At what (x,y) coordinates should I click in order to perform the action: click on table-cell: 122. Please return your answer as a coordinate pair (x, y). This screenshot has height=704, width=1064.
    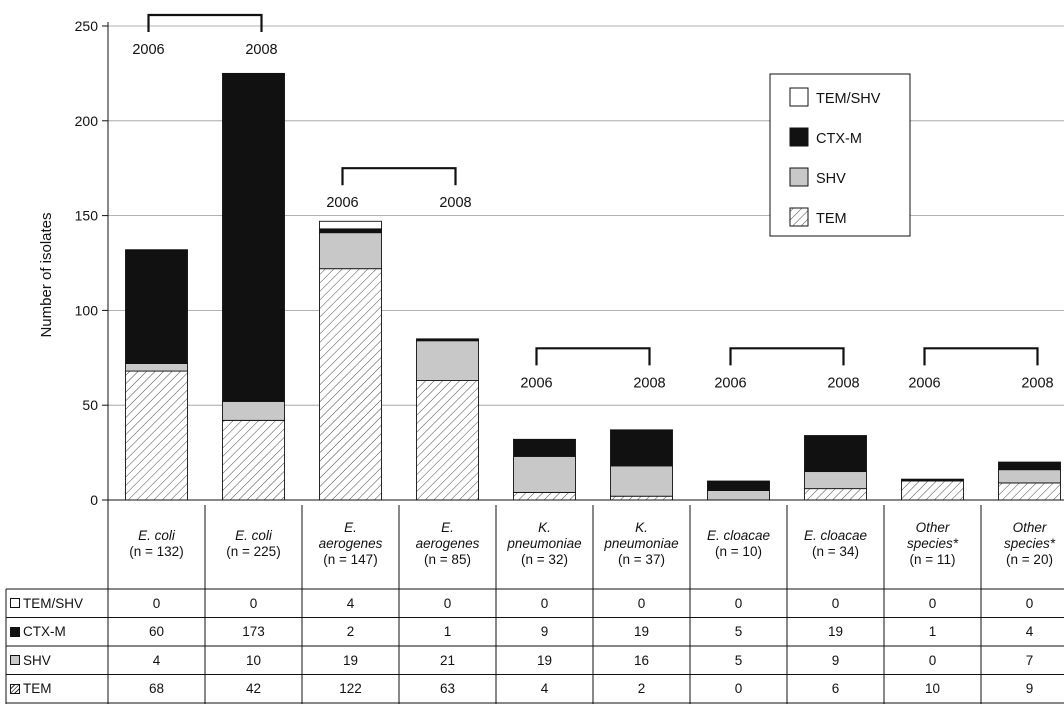
    Looking at the image, I should click on (350, 688).